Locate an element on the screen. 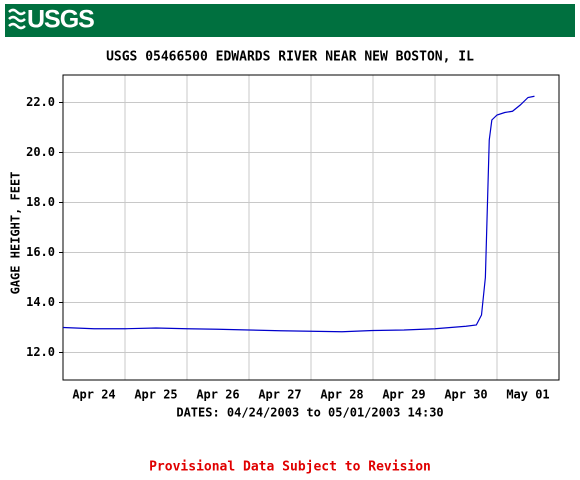  y-tick-label: 22.0 is located at coordinates (40, 102).